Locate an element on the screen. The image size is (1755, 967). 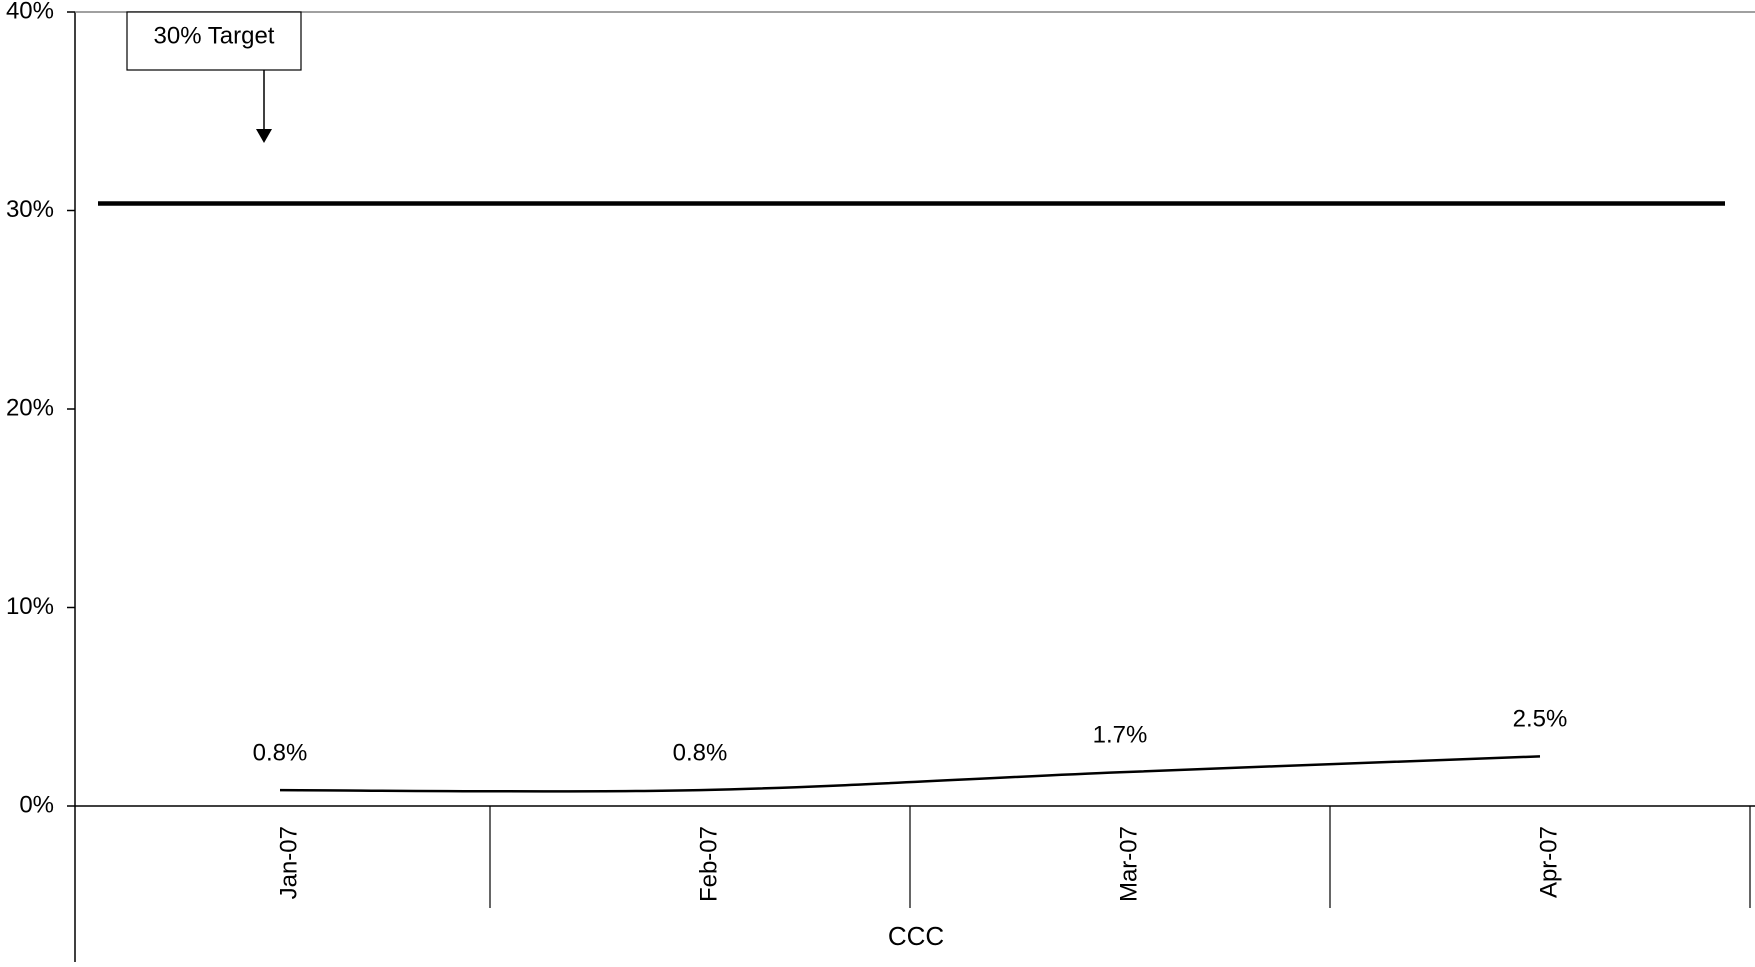
y-tick-label: 10% is located at coordinates (30, 606).